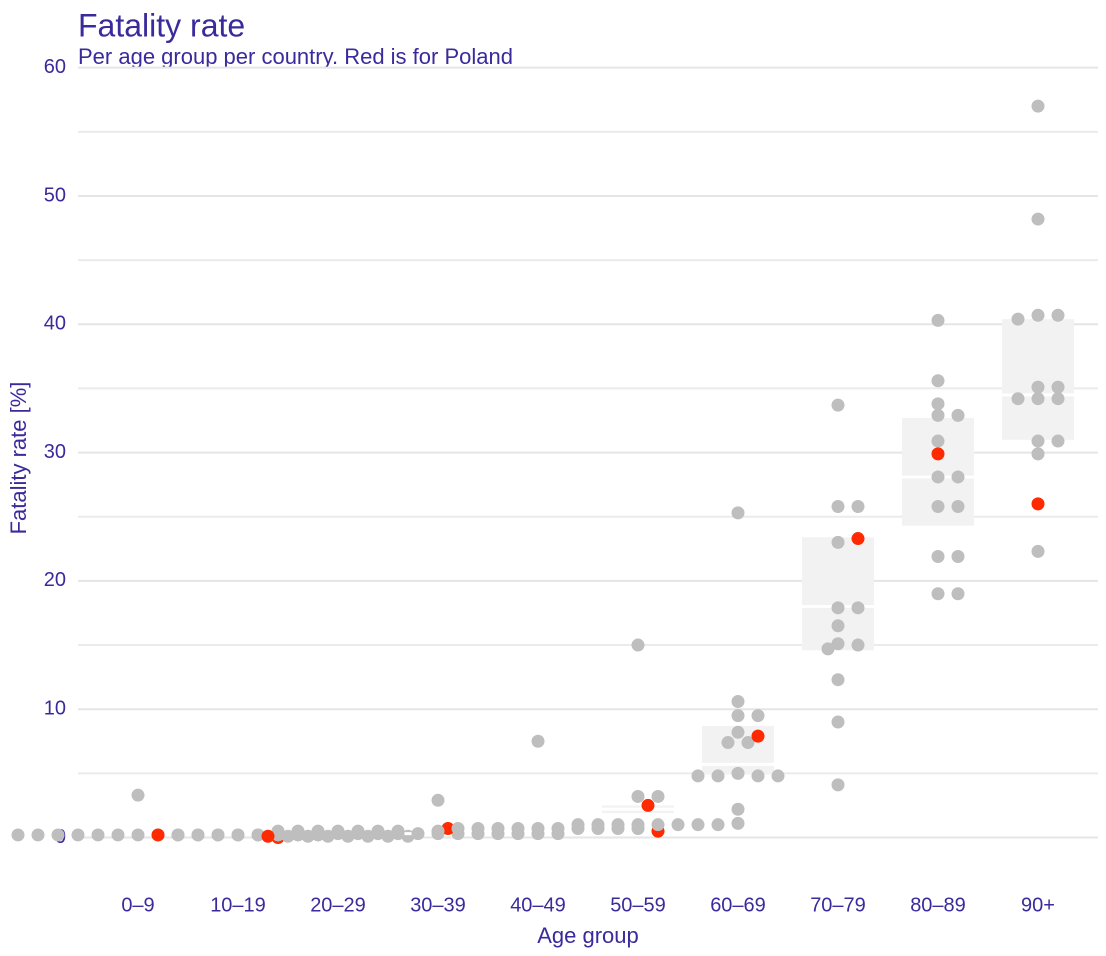 The image size is (1106, 956). What do you see at coordinates (238, 905) in the screenshot?
I see `x-tick-label: 10–19` at bounding box center [238, 905].